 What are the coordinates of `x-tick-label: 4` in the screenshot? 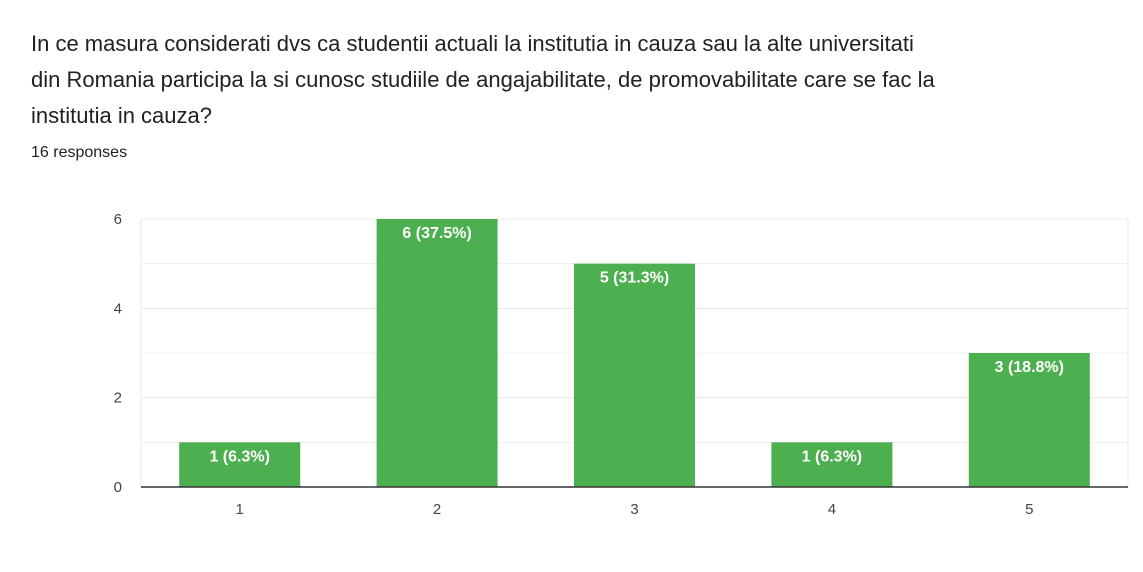 It's located at (832, 509).